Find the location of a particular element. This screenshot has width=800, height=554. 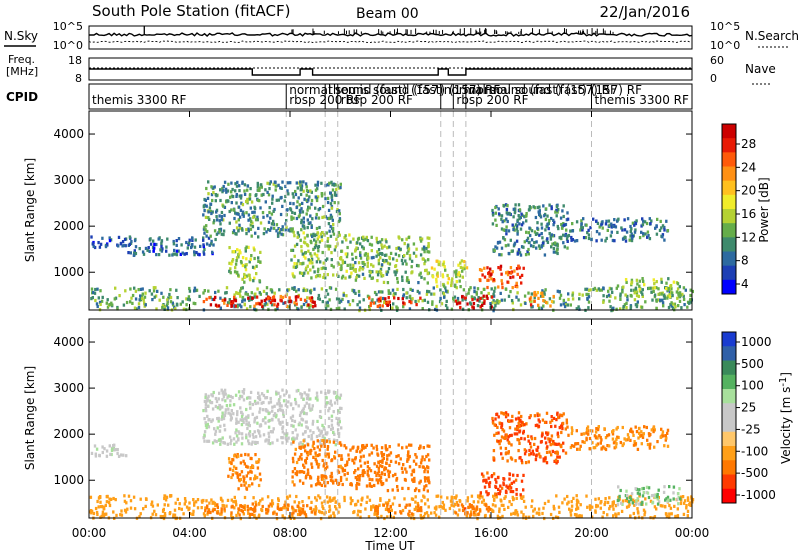

y-tick-label: 4000 is located at coordinates (68, 134).